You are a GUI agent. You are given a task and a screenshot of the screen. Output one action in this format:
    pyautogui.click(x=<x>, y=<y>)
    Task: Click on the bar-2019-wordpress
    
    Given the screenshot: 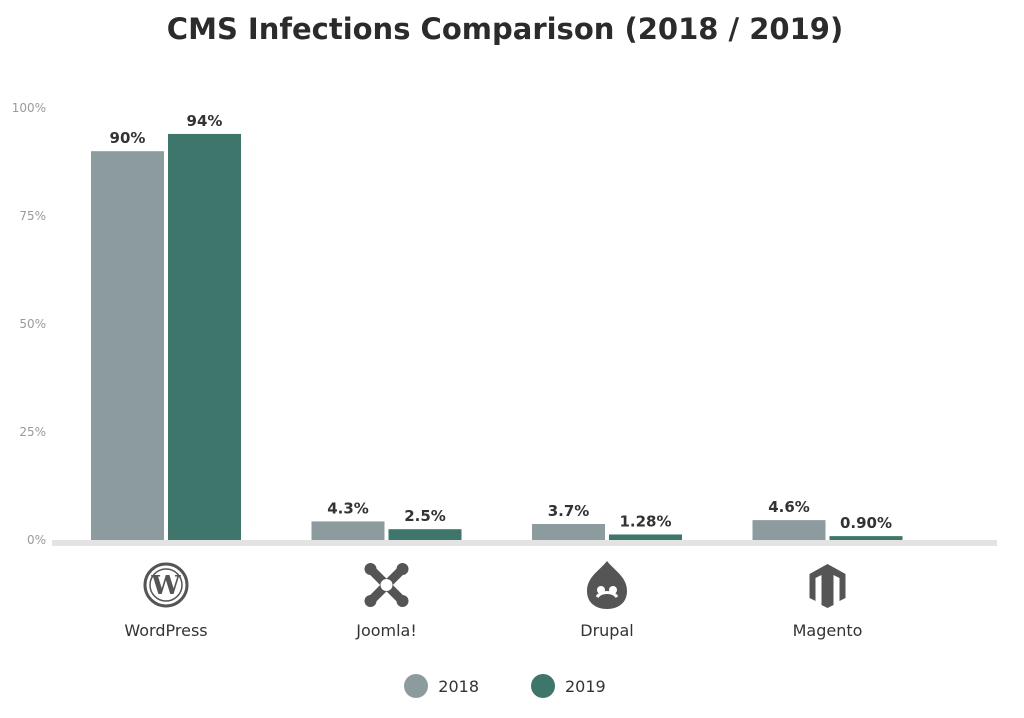 What is the action you would take?
    pyautogui.click(x=204, y=337)
    